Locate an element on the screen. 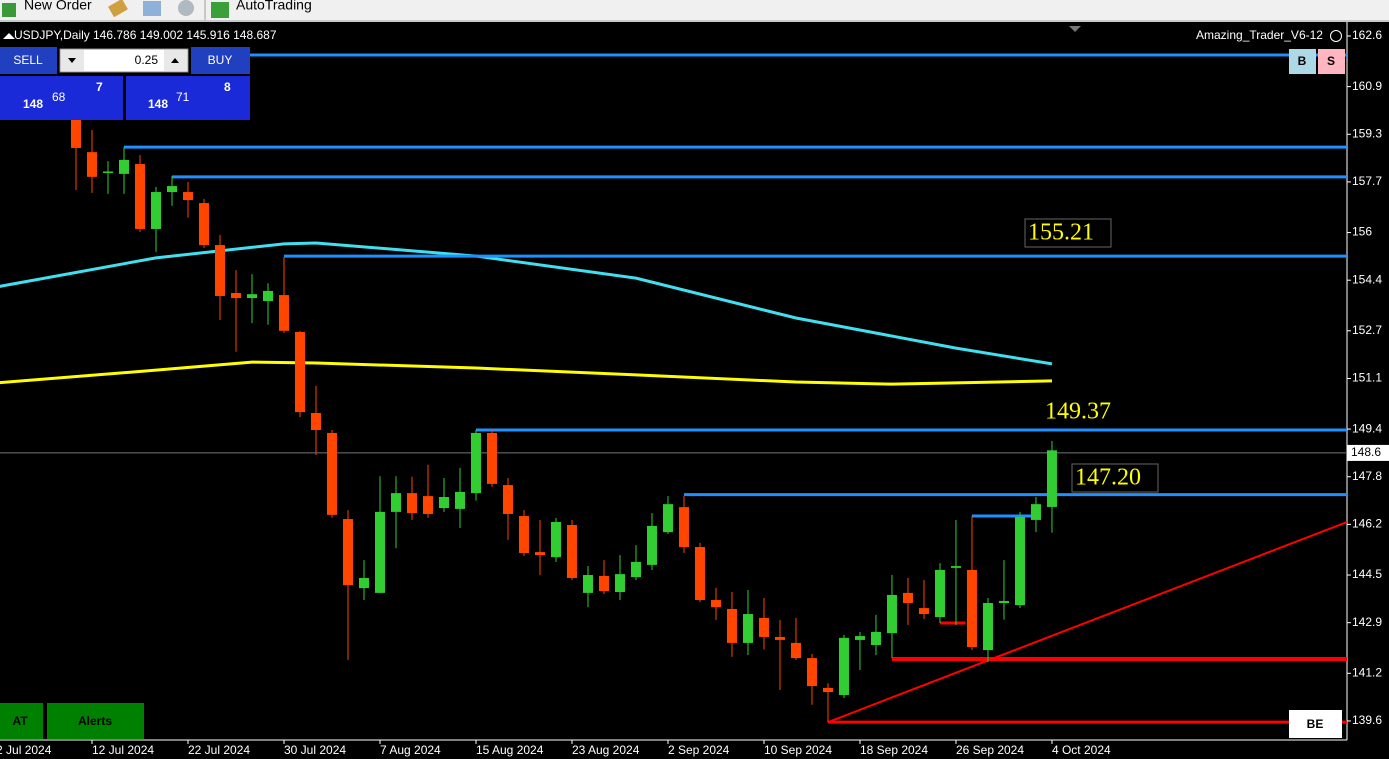  sell-button is located at coordinates (28, 60).